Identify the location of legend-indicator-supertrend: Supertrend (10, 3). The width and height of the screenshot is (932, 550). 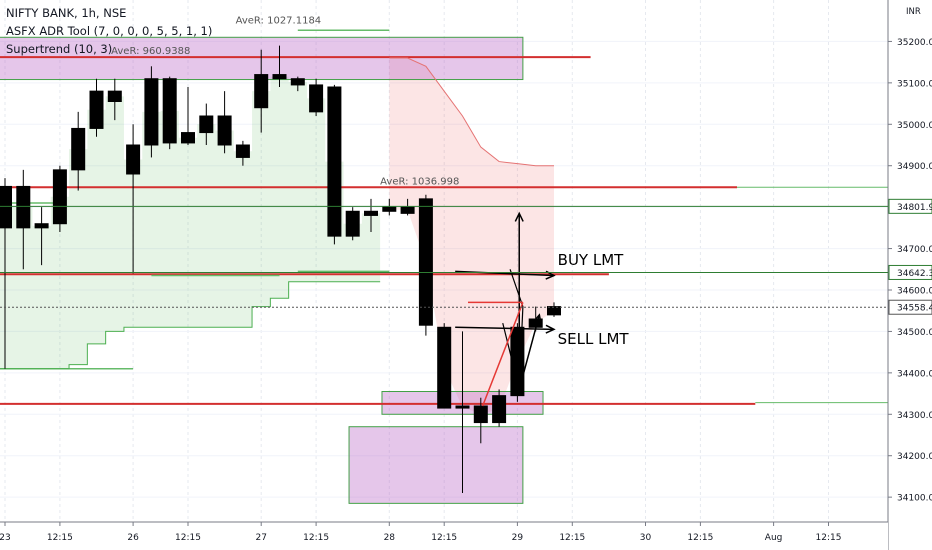
(59, 49).